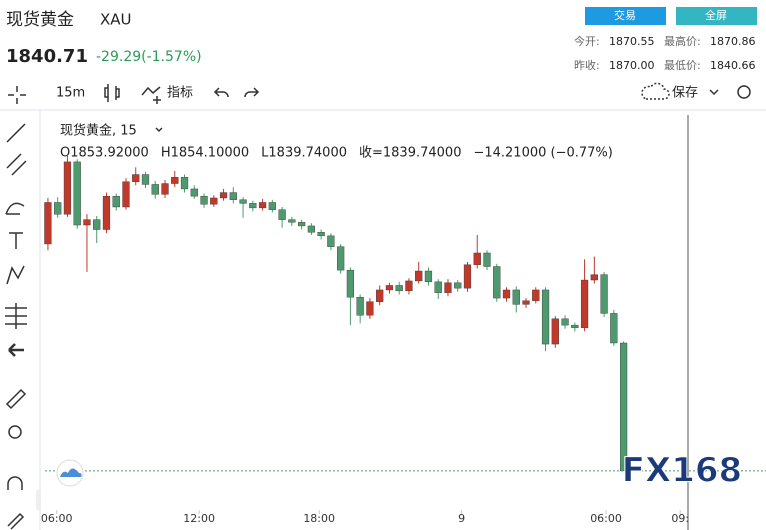 The image size is (766, 530). What do you see at coordinates (733, 41) in the screenshot?
I see `stat-value: 1870.86` at bounding box center [733, 41].